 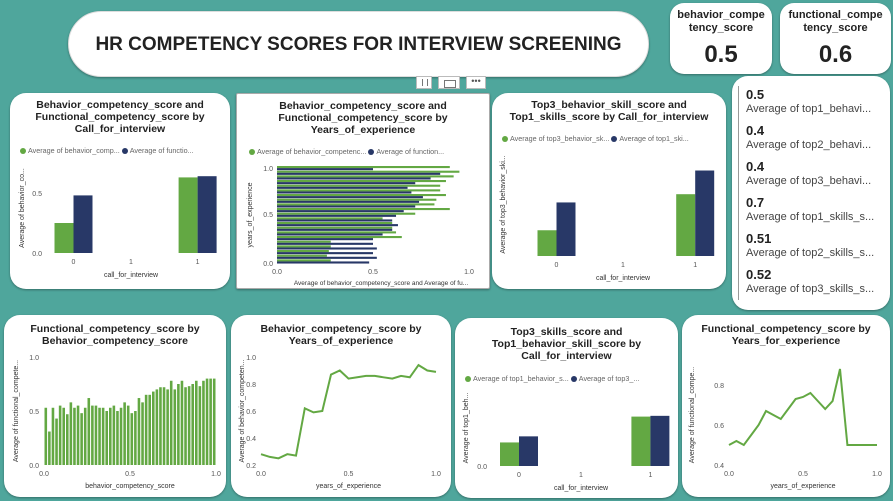 I want to click on more-options-icon: •••, so click(x=476, y=82).